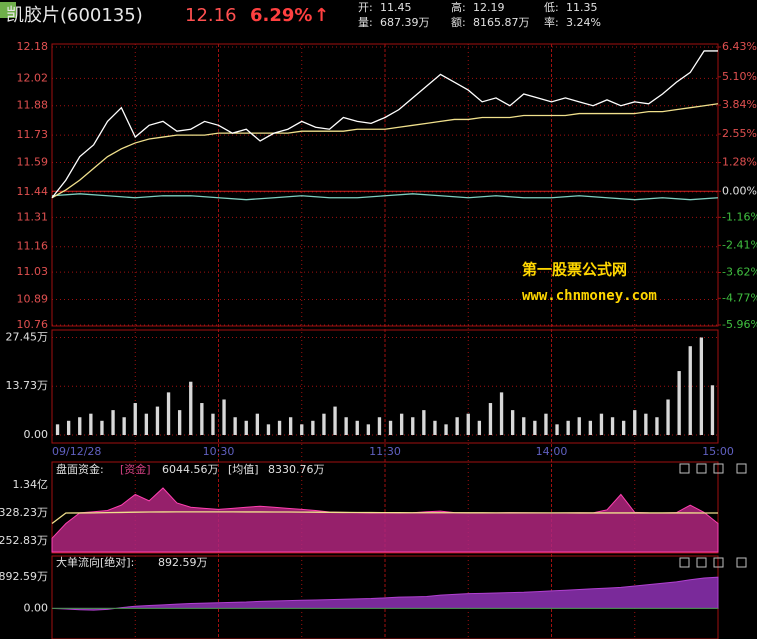  I want to click on y-tick-label: 3.84%, so click(739, 104).